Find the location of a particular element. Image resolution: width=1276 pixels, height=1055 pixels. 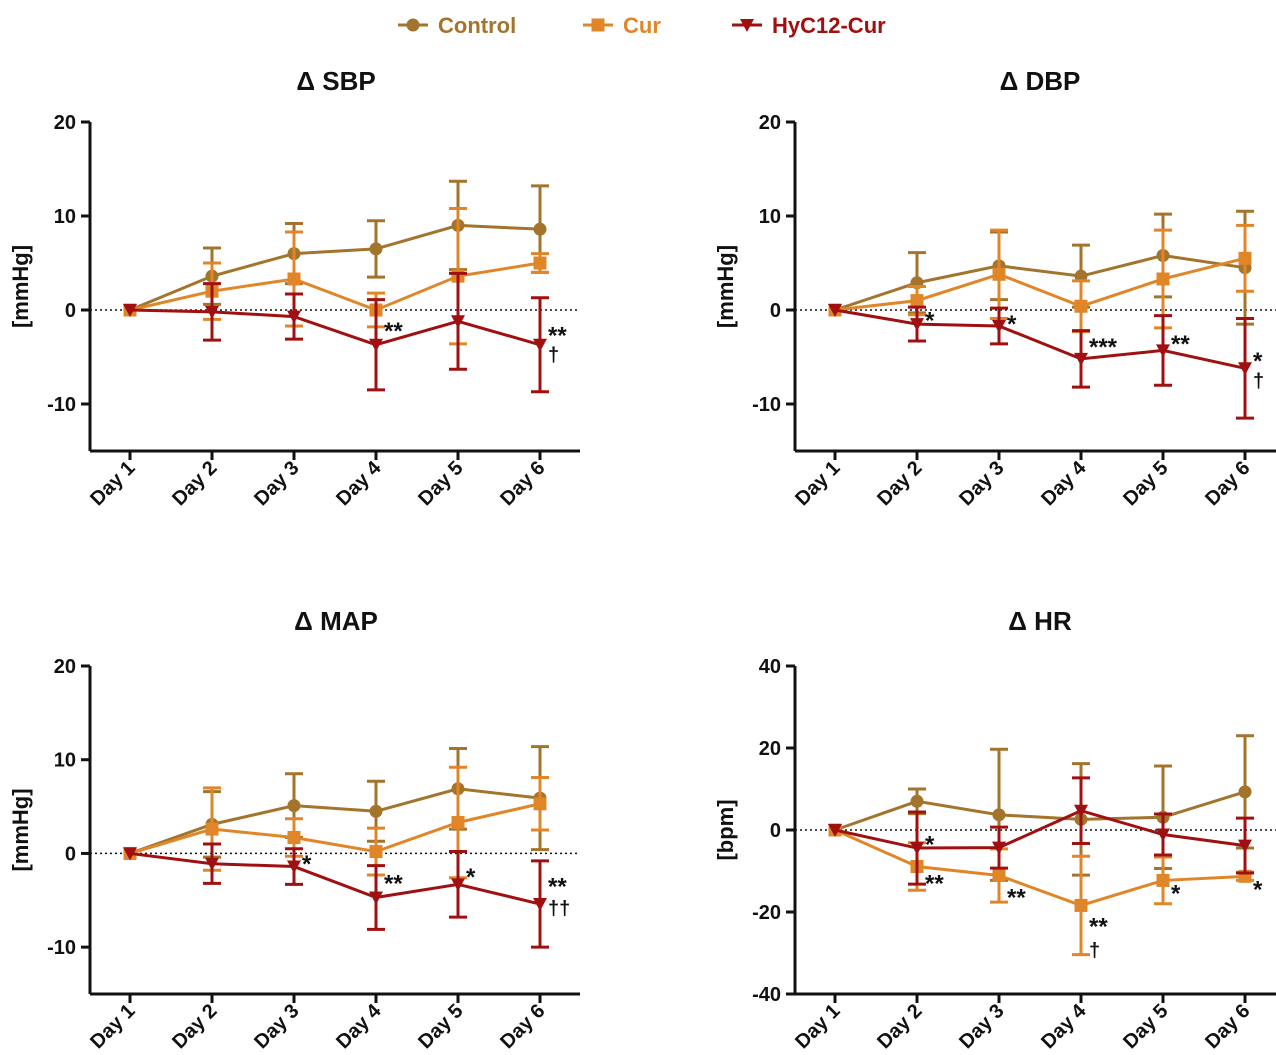

legend-marker-cur is located at coordinates (598, 25).